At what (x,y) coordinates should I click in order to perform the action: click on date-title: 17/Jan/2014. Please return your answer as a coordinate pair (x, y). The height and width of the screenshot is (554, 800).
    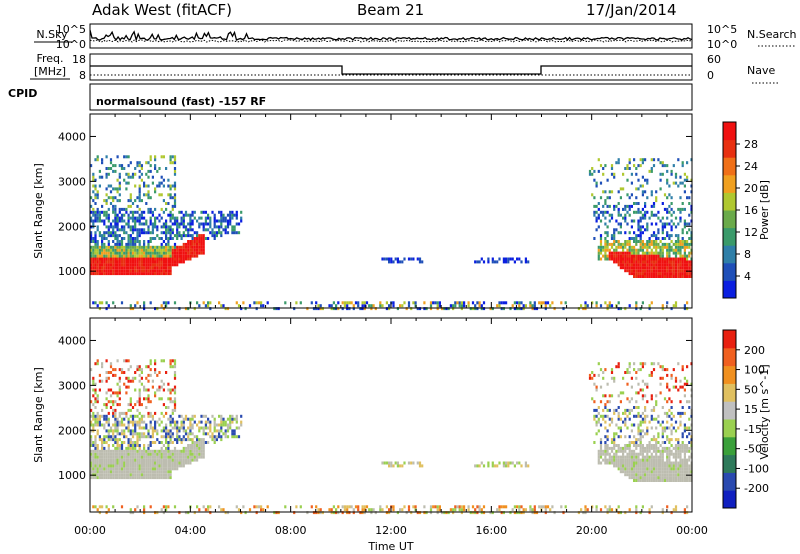
    Looking at the image, I should click on (631, 10).